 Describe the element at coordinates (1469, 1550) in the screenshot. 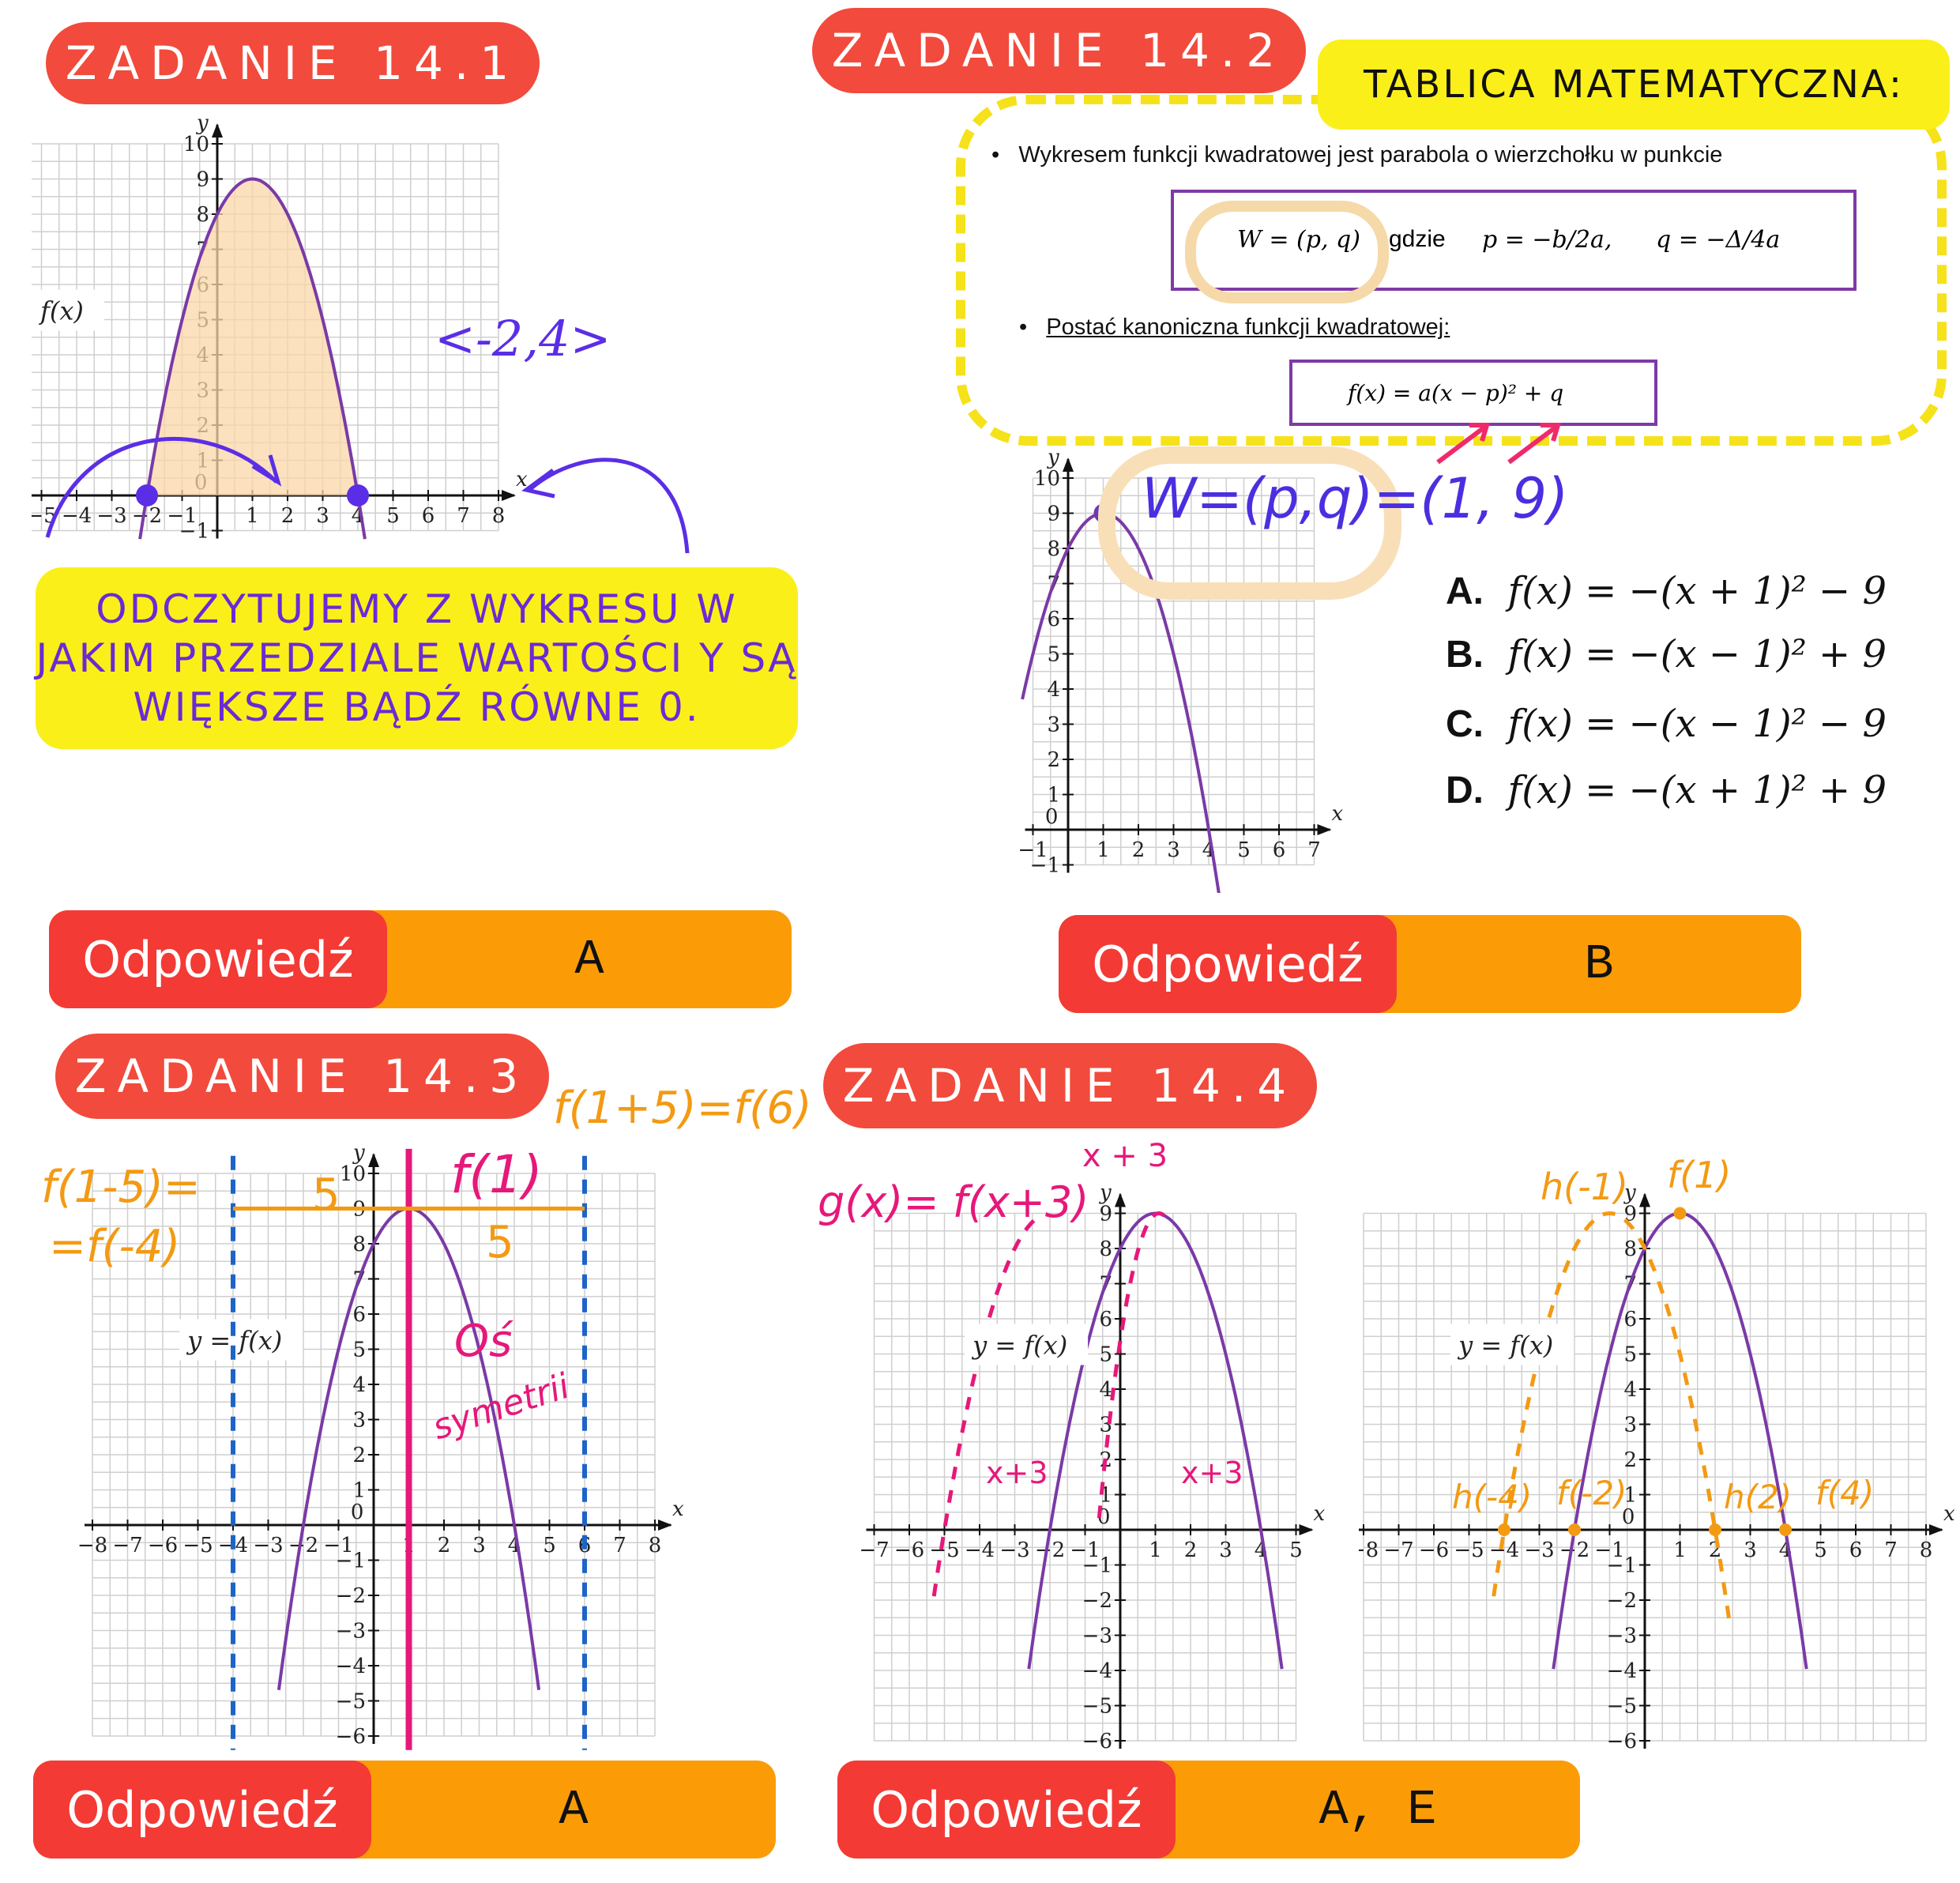

I see `x-tick-label: −5` at that location.